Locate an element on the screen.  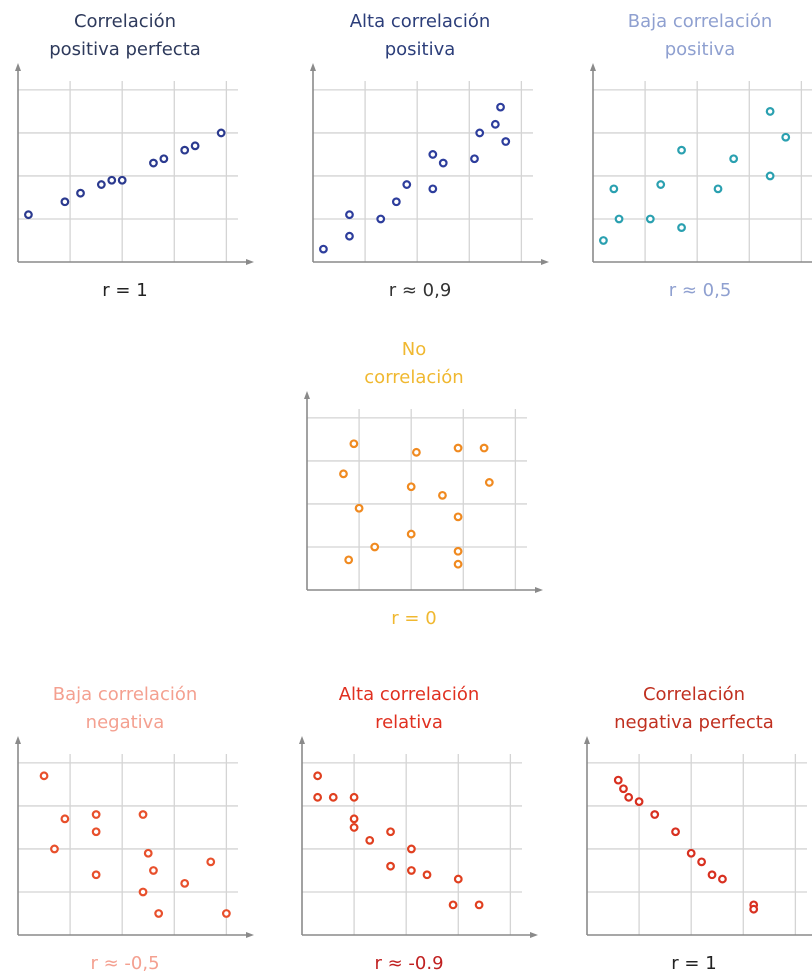
scatter-panel: Baja correlación negativa r ≈ -0,5 is located at coordinates (134, 828).